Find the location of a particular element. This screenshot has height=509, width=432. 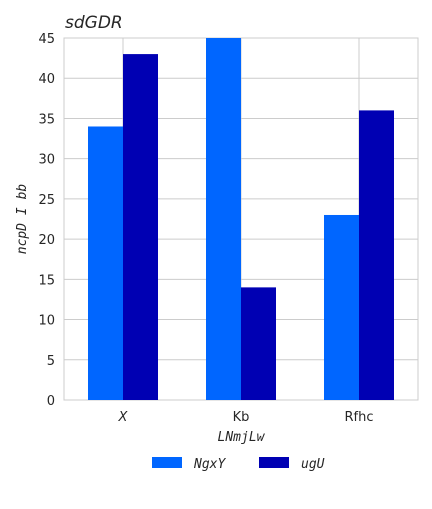

y-tick-label: 15 is located at coordinates (46, 280).